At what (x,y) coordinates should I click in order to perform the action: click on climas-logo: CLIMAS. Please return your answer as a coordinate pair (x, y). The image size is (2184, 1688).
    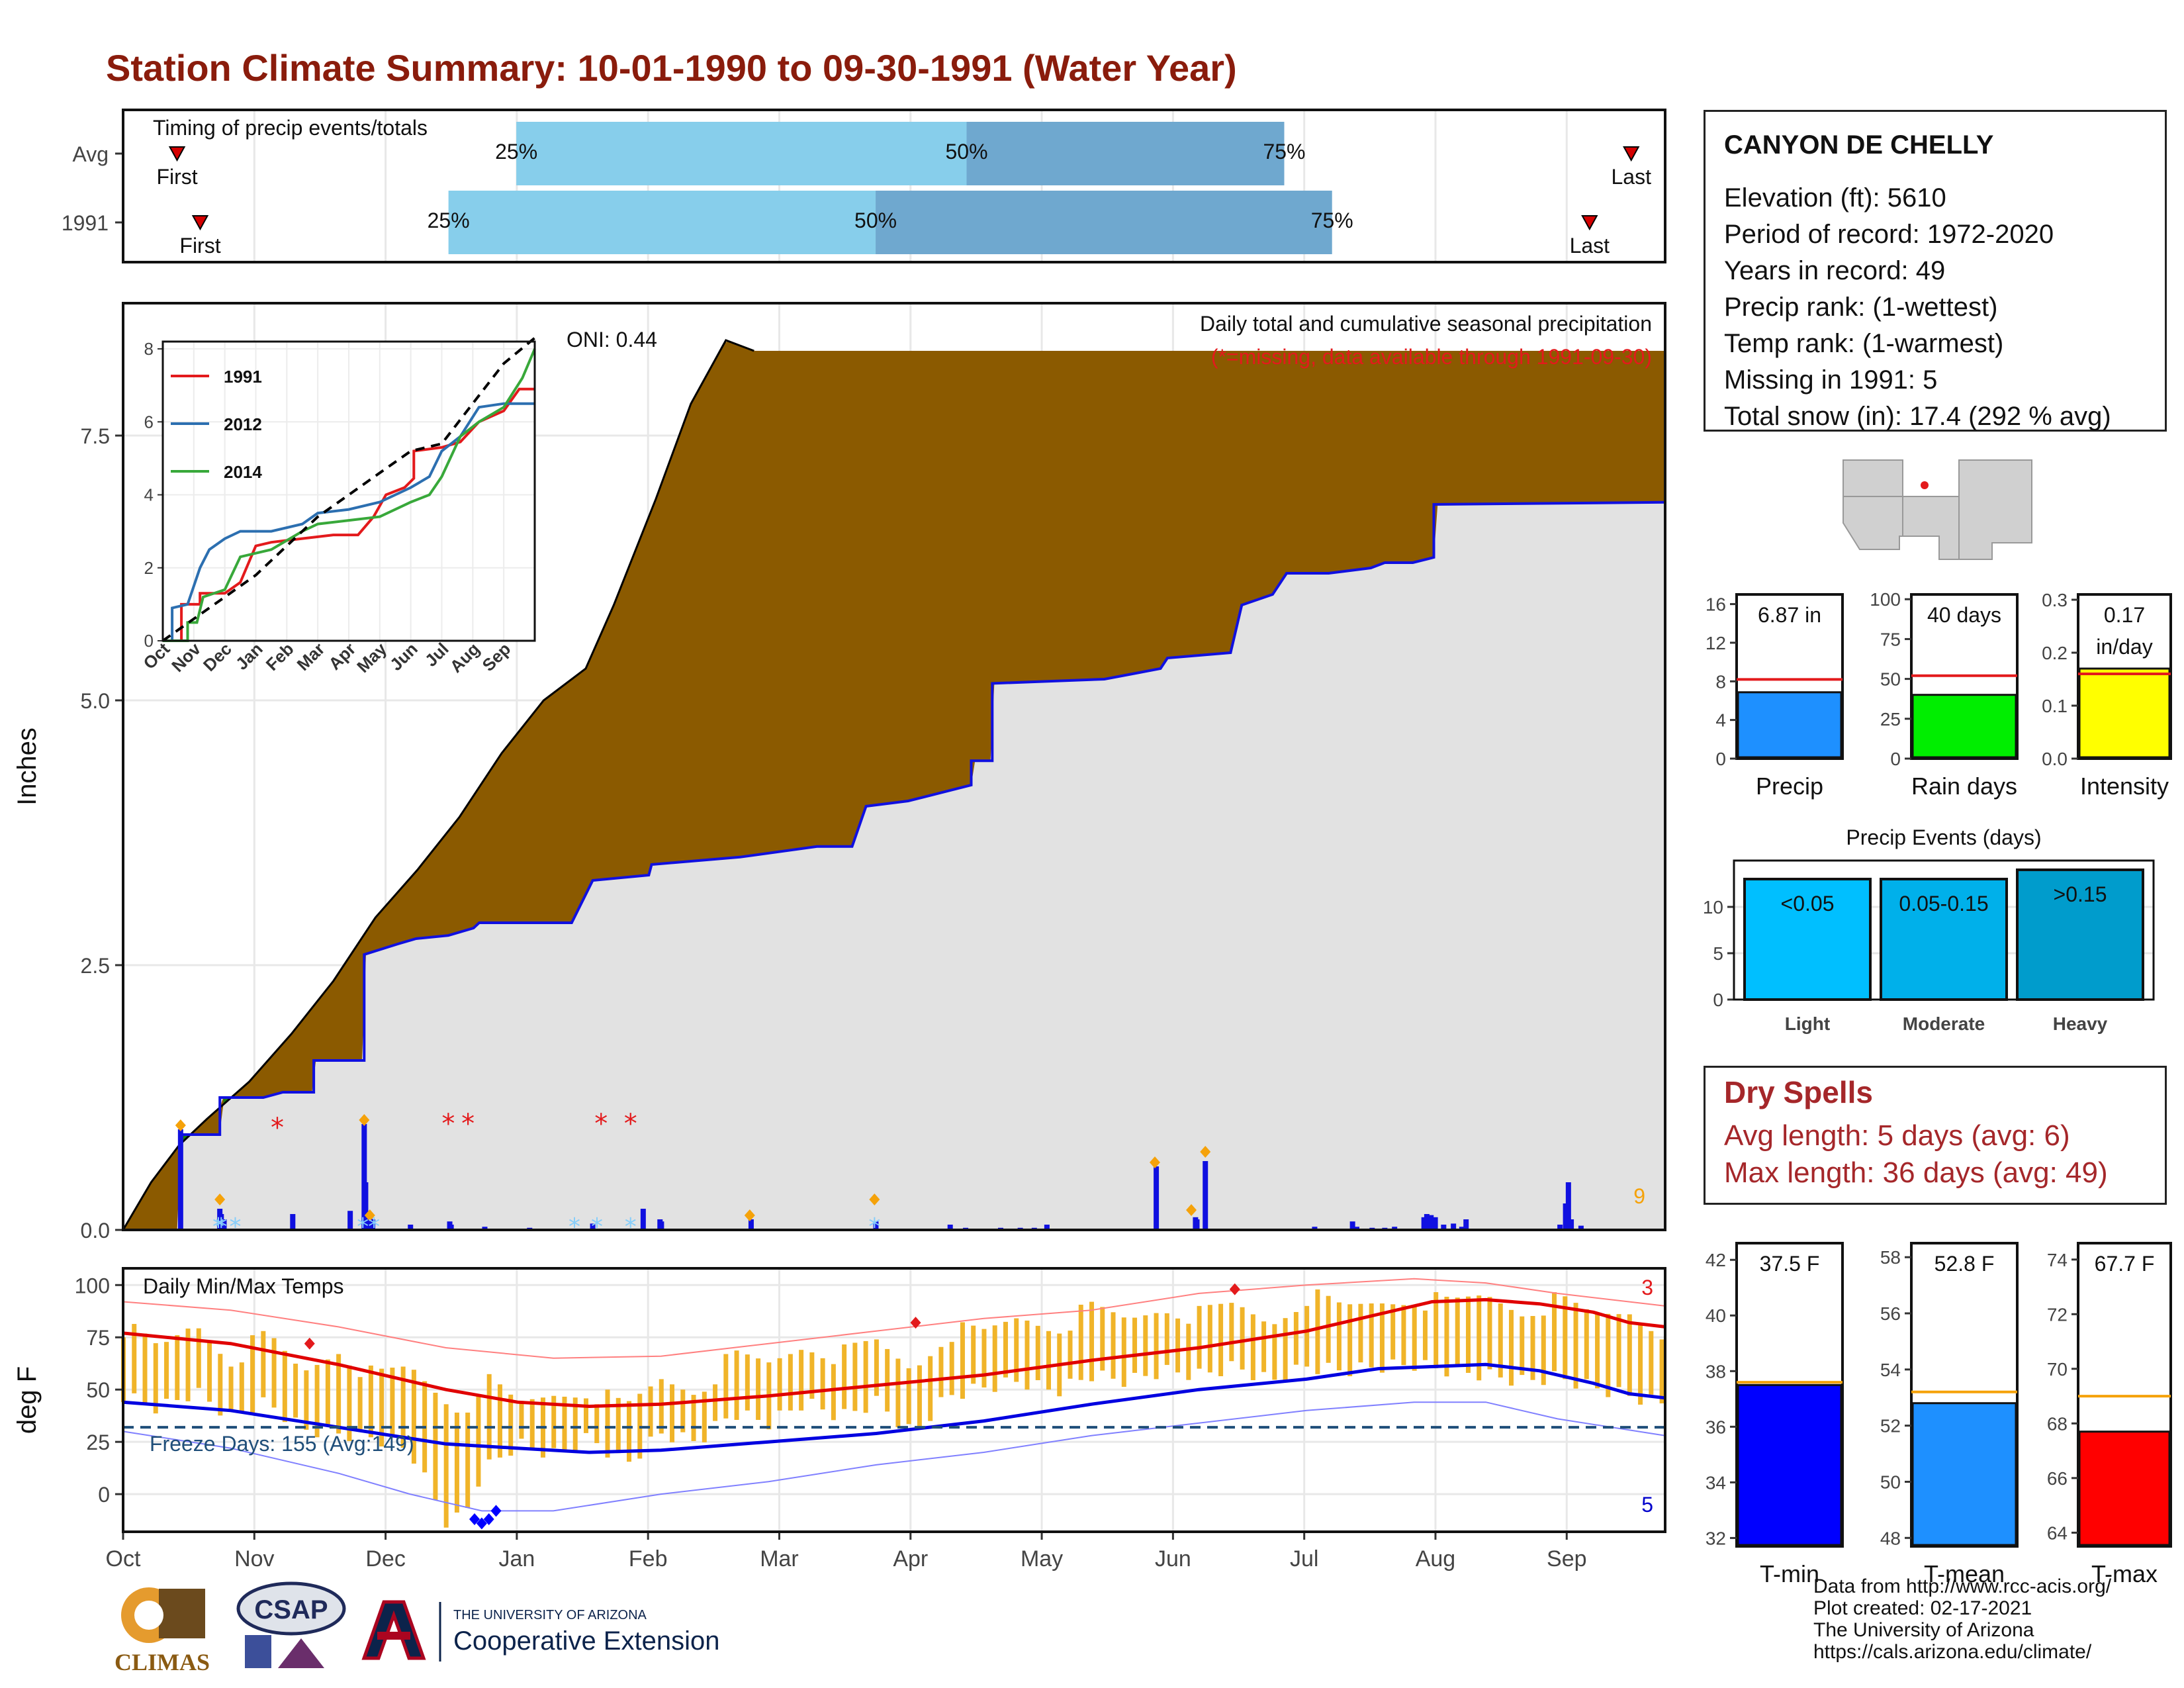
    Looking at the image, I should click on (162, 1631).